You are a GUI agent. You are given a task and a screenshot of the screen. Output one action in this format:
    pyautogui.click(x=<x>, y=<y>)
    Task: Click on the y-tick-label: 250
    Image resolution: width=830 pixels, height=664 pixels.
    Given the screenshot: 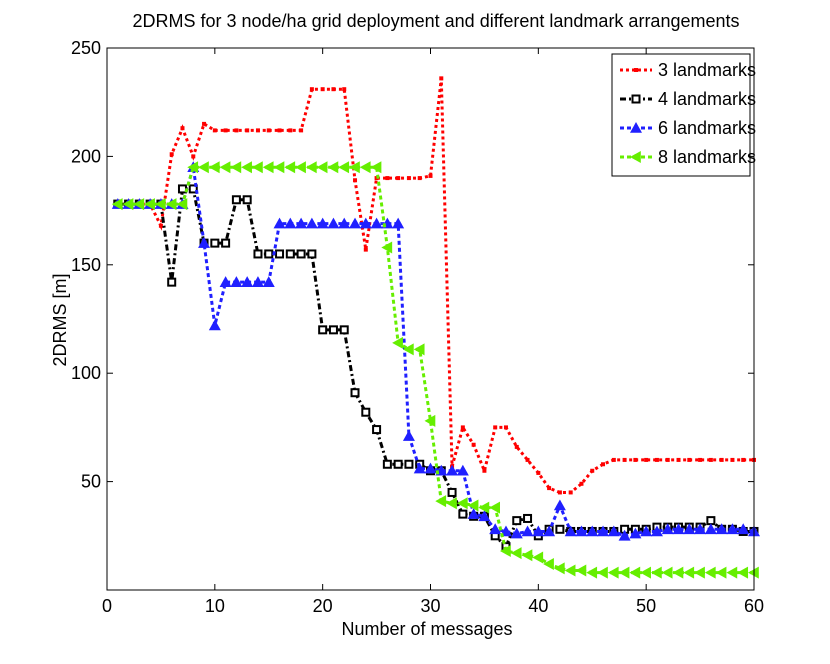 What is the action you would take?
    pyautogui.click(x=86, y=48)
    